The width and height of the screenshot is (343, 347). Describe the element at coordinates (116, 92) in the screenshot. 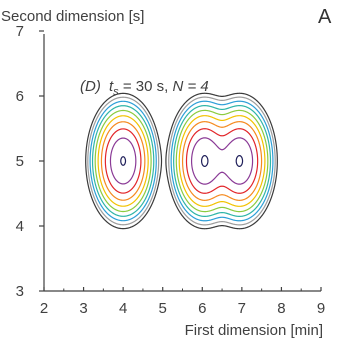

I see `annotation-time-sub: s` at that location.